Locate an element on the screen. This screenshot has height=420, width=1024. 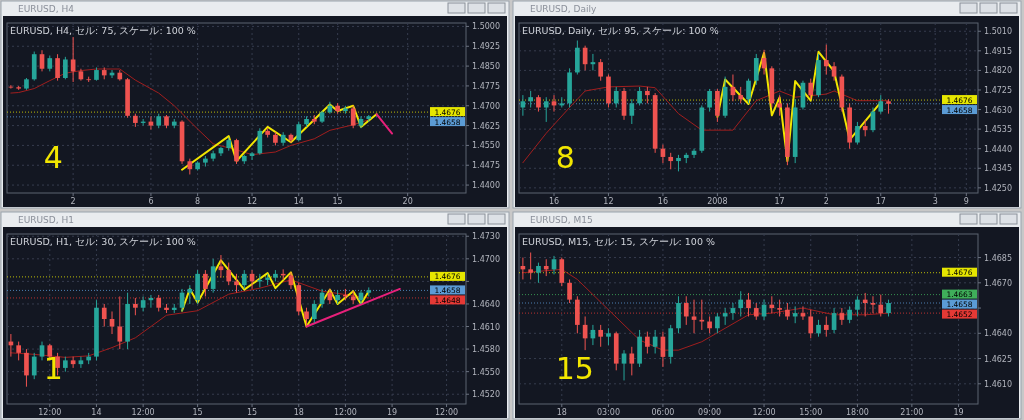
x-tick-label: 2 is located at coordinates (73, 201).